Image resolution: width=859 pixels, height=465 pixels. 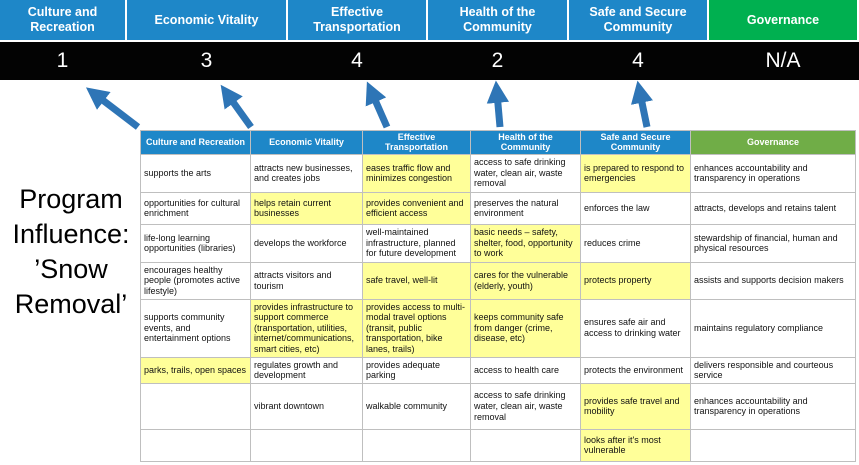 I want to click on score-effective-transportation: 4, so click(x=357, y=60).